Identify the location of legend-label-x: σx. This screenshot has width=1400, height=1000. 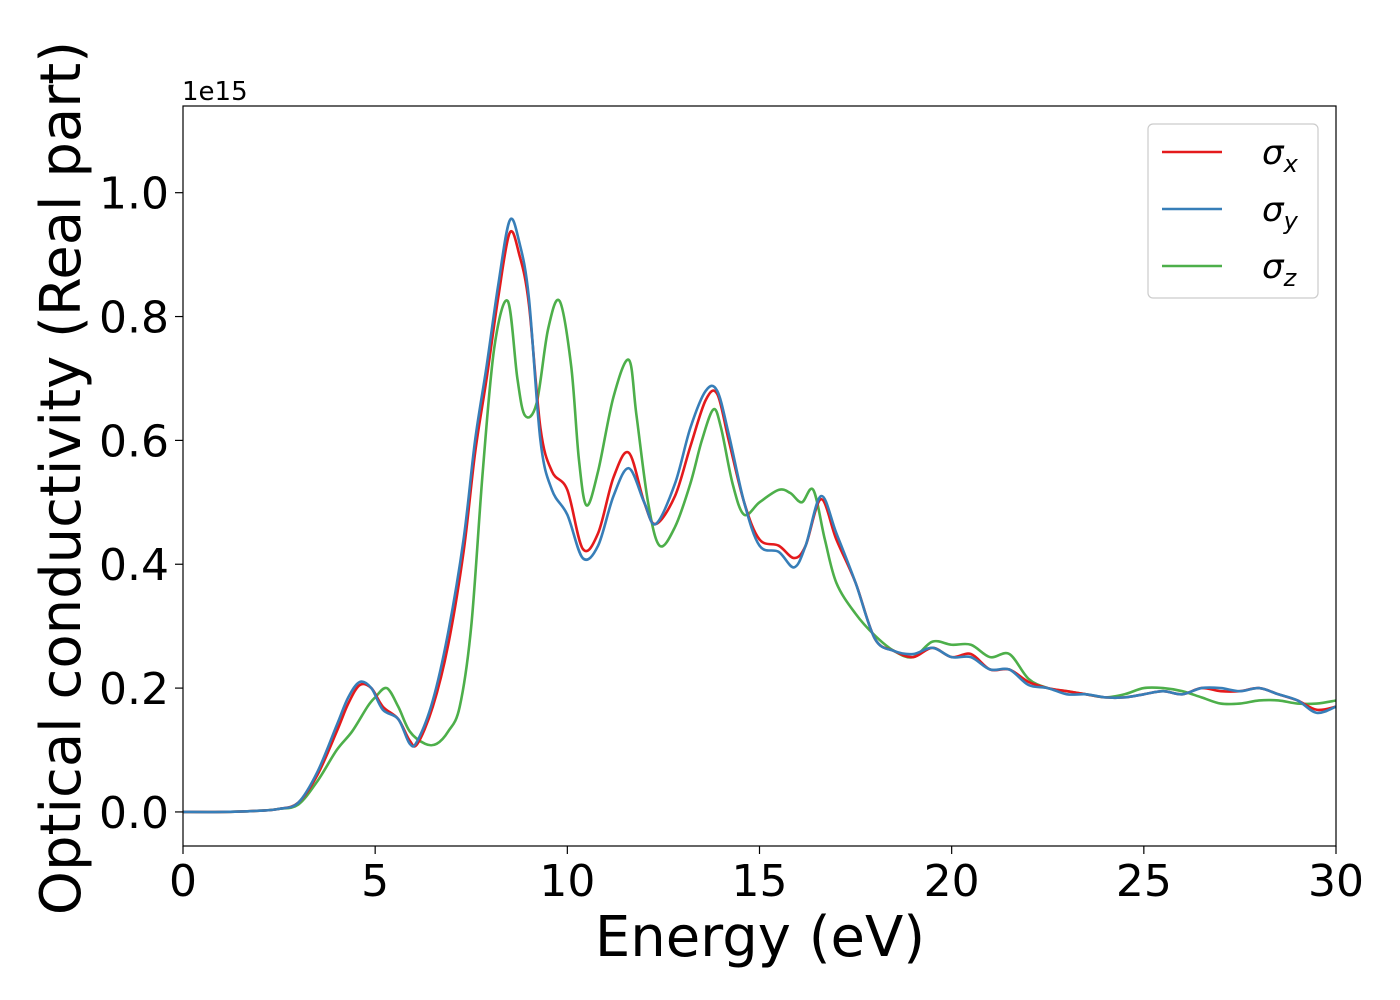
(1280, 155).